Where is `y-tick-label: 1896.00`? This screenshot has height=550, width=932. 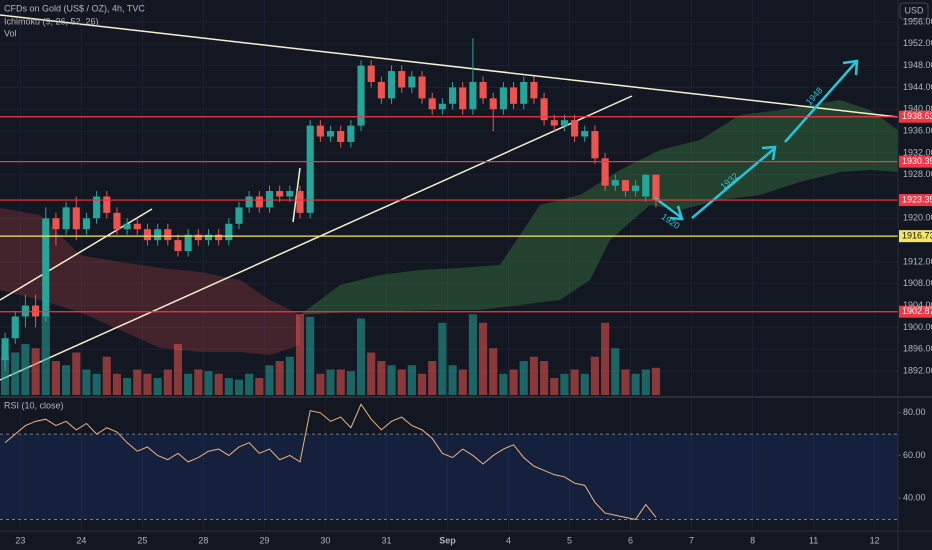 y-tick-label: 1896.00 is located at coordinates (917, 349).